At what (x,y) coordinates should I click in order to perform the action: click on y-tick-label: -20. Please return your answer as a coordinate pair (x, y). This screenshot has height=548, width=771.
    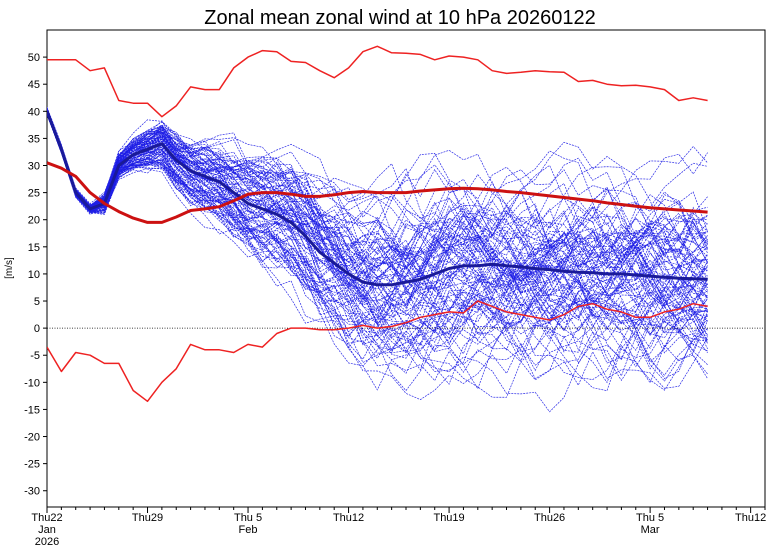
    Looking at the image, I should click on (32, 438).